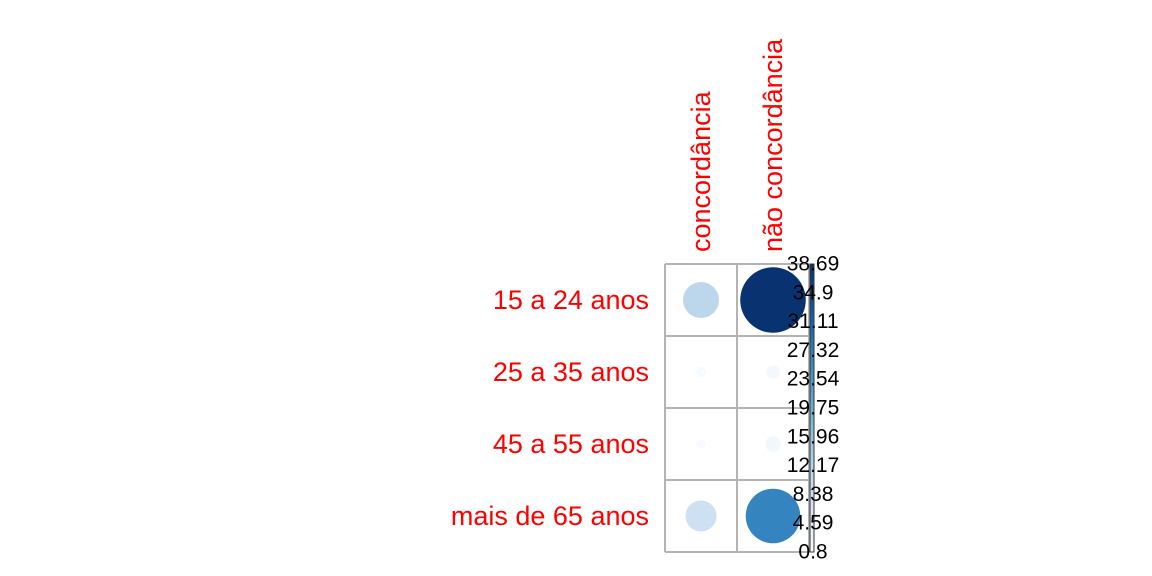 This screenshot has height=576, width=1152. I want to click on row-label: 25 a 35 anos, so click(571, 372).